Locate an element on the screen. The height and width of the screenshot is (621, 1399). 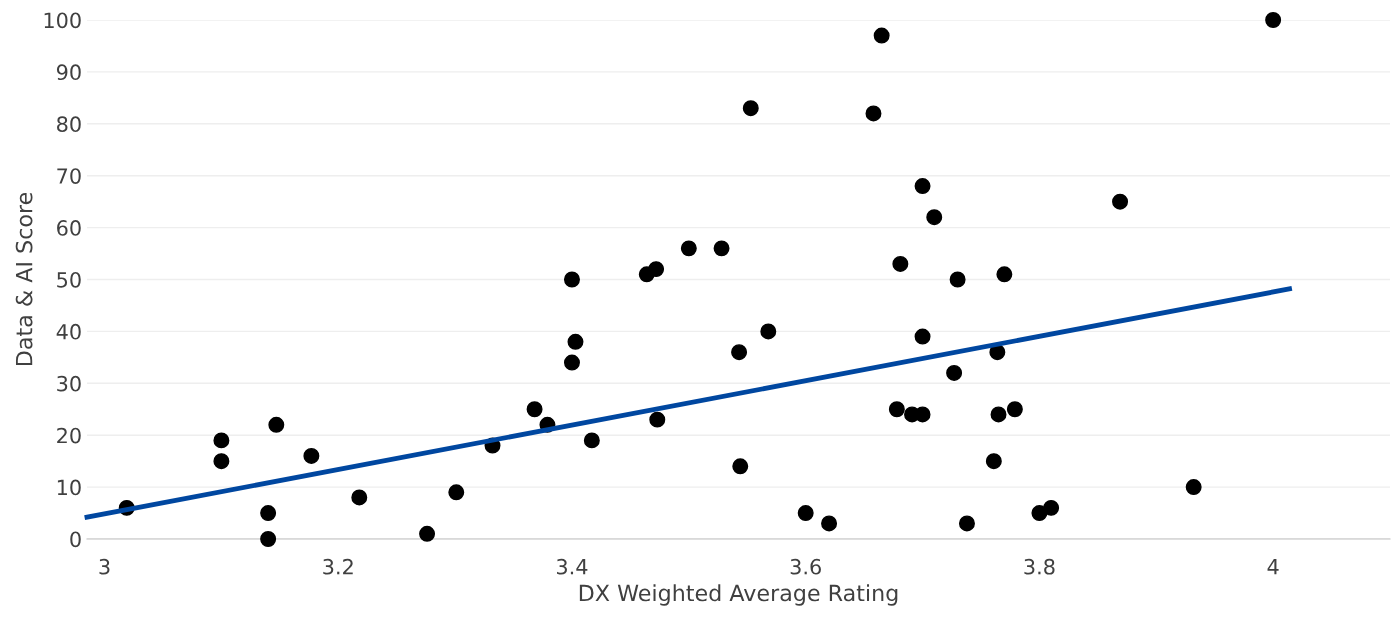
x-tick-label: 3.2 is located at coordinates (338, 566).